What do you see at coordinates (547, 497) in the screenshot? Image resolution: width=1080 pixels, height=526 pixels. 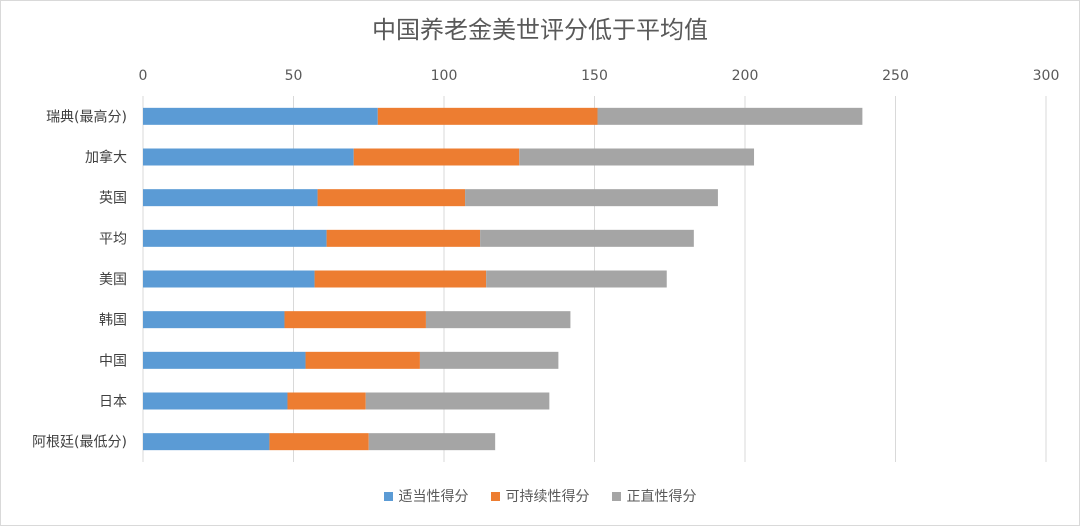 I see `legend-label: 可持续性得分` at bounding box center [547, 497].